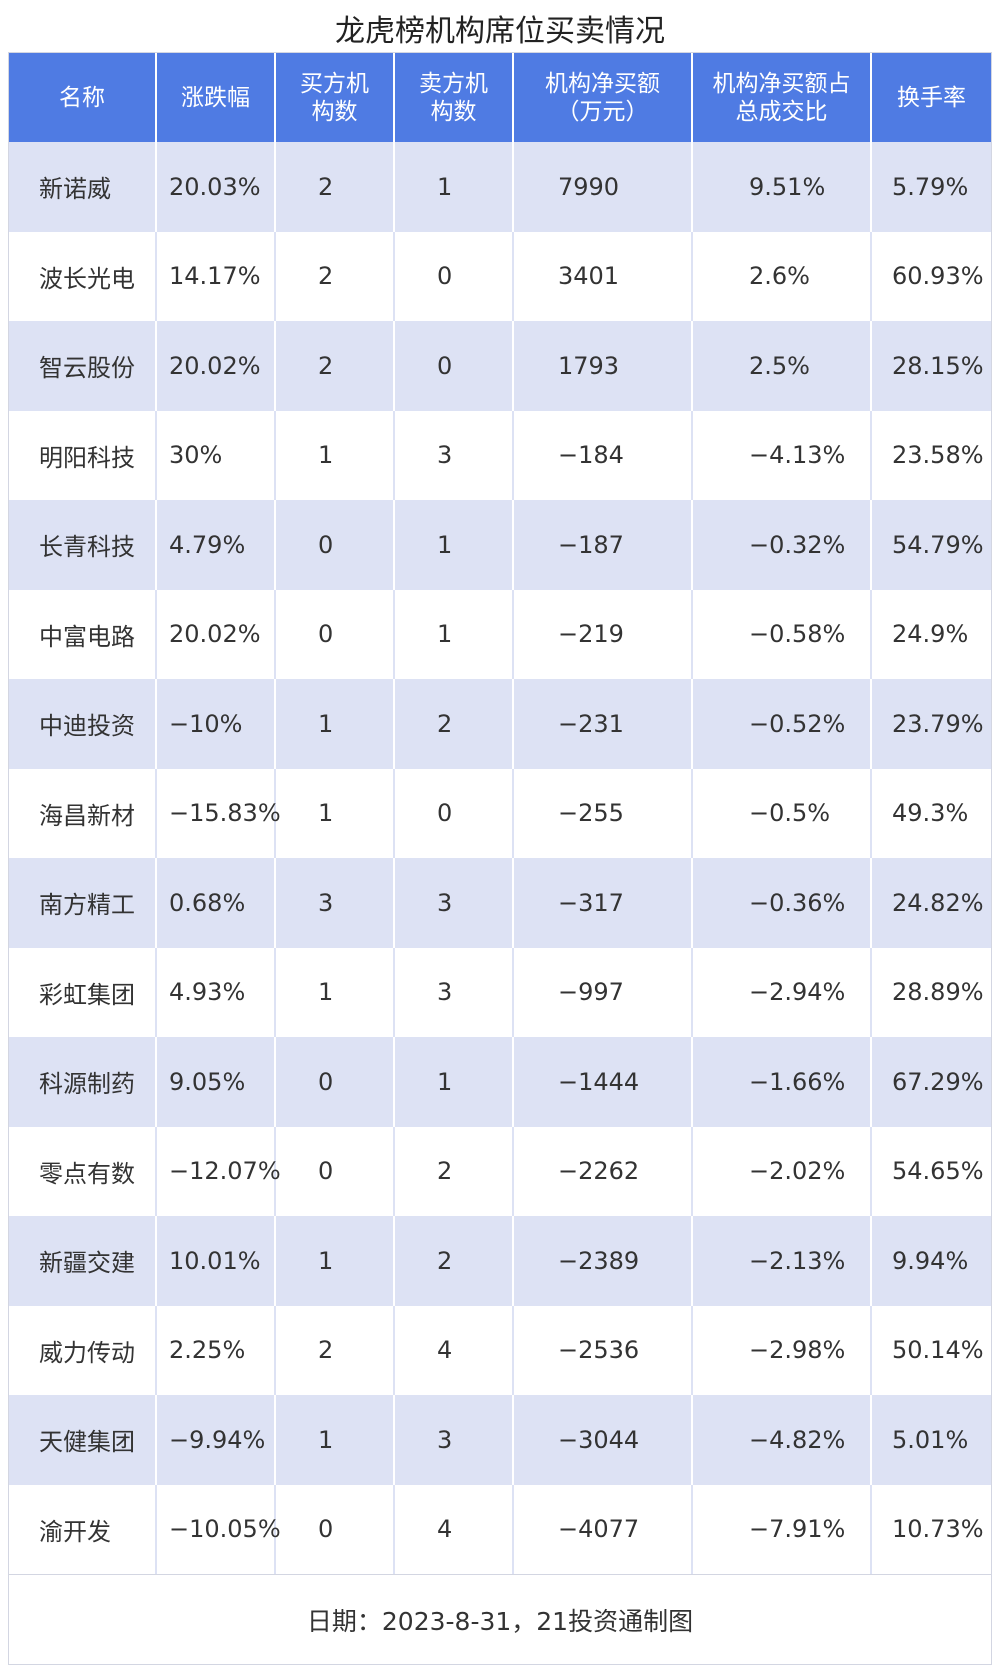  Describe the element at coordinates (782, 366) in the screenshot. I see `cell-net-buy-ratio: 2.5%` at that location.